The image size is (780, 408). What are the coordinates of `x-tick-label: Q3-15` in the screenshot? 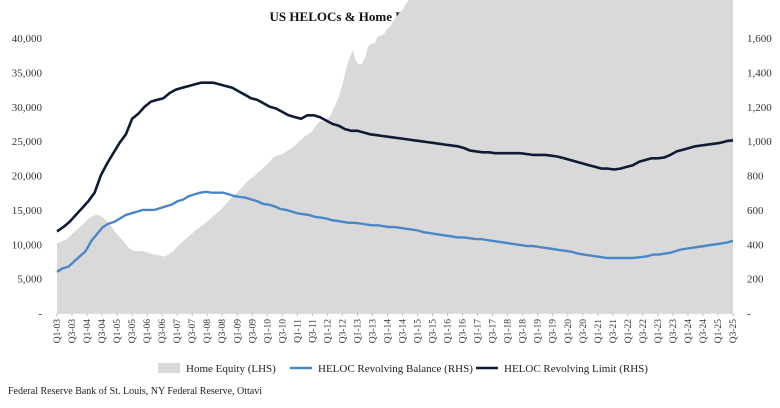 It's located at (434, 331).